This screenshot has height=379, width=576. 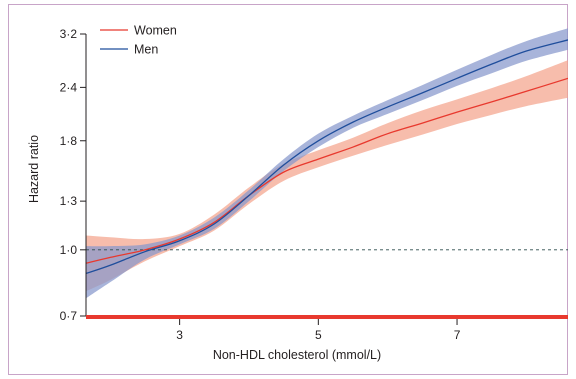 I want to click on x-tick-label: 3, so click(x=179, y=335).